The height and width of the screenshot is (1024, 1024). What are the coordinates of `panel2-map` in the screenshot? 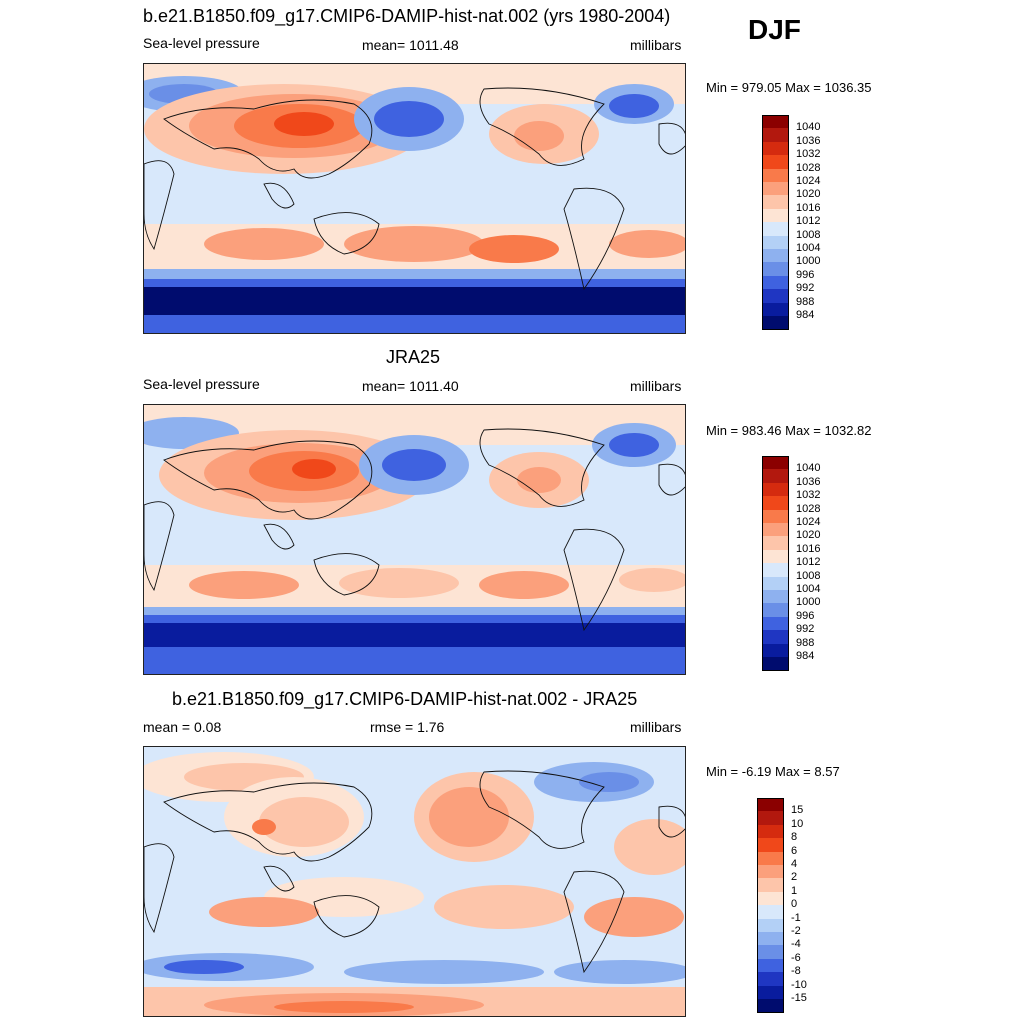 It's located at (414, 539).